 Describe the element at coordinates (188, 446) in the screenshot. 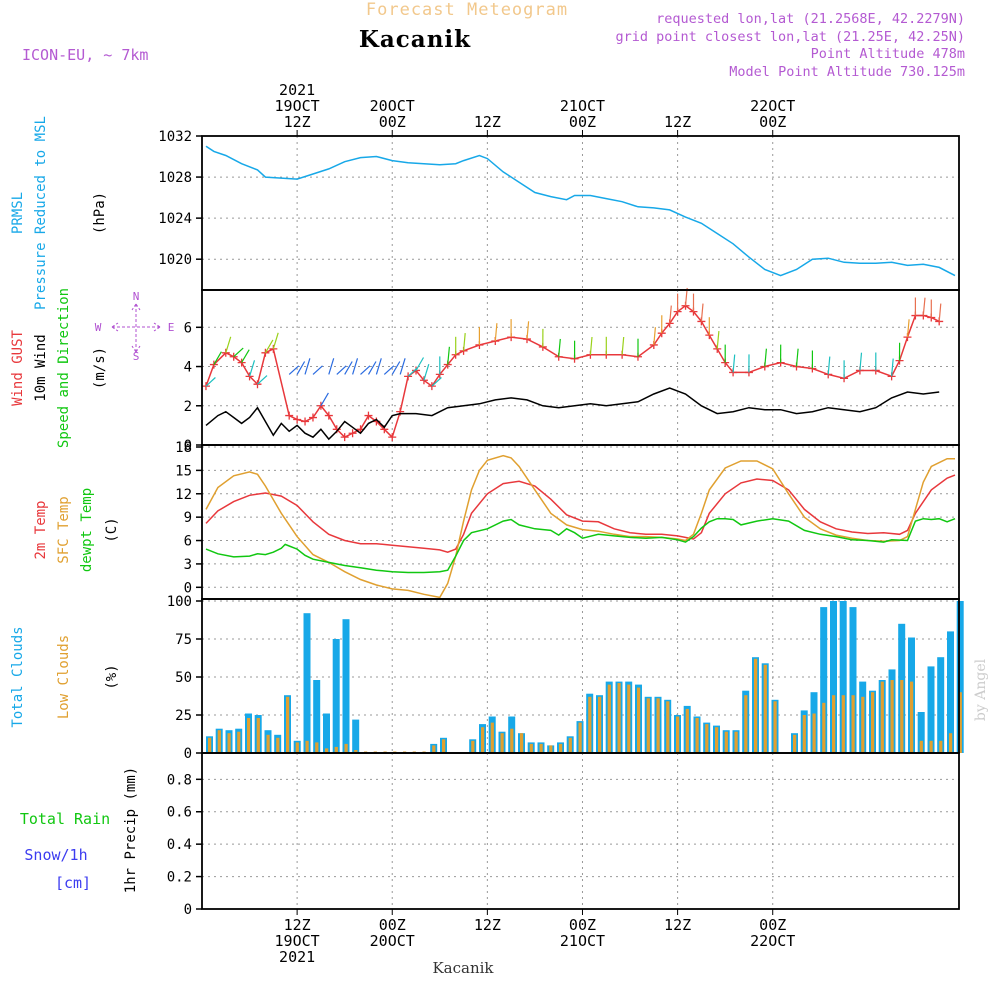

I see `y-tick-label: 0` at that location.